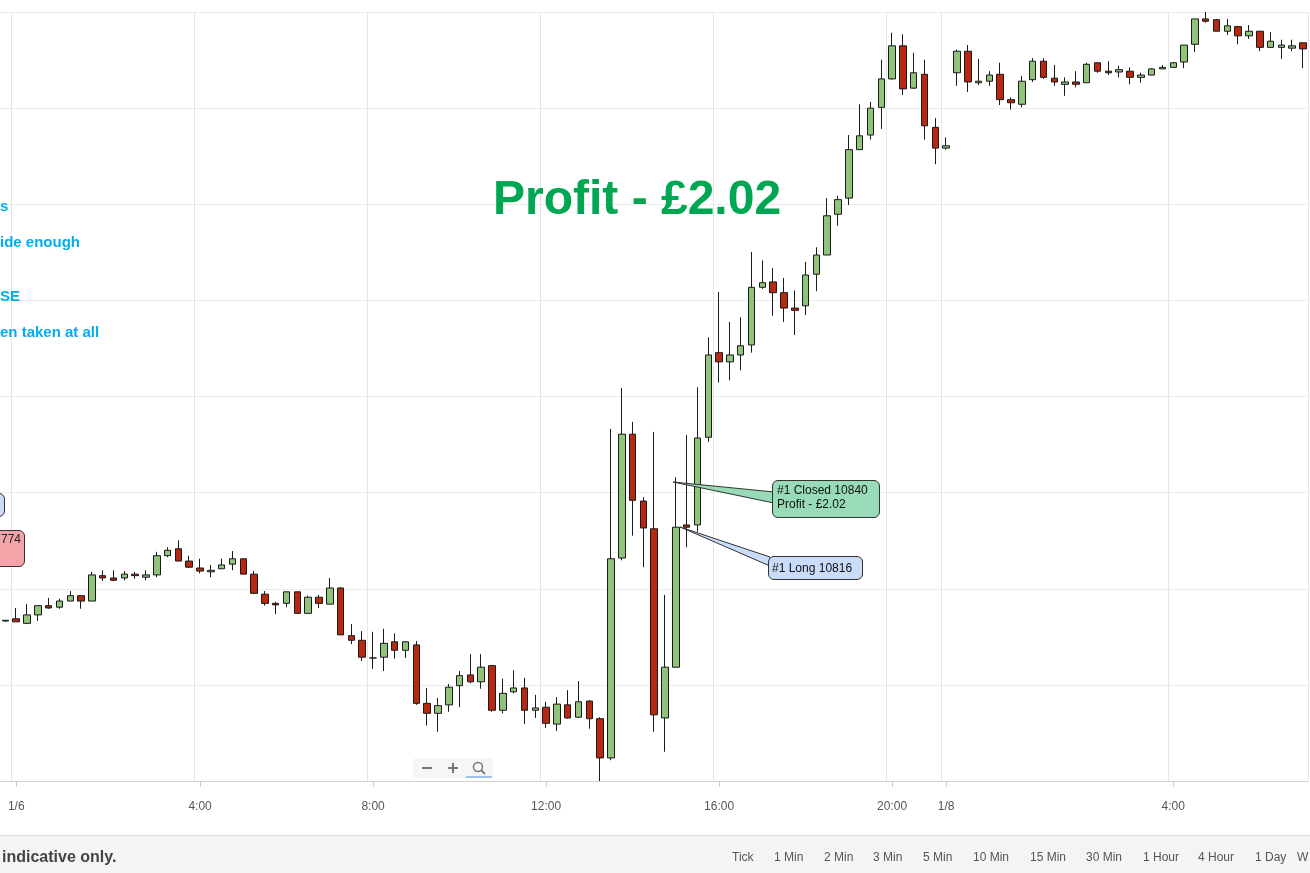 The height and width of the screenshot is (873, 1310). I want to click on text: 4 Hour, so click(1216, 857).